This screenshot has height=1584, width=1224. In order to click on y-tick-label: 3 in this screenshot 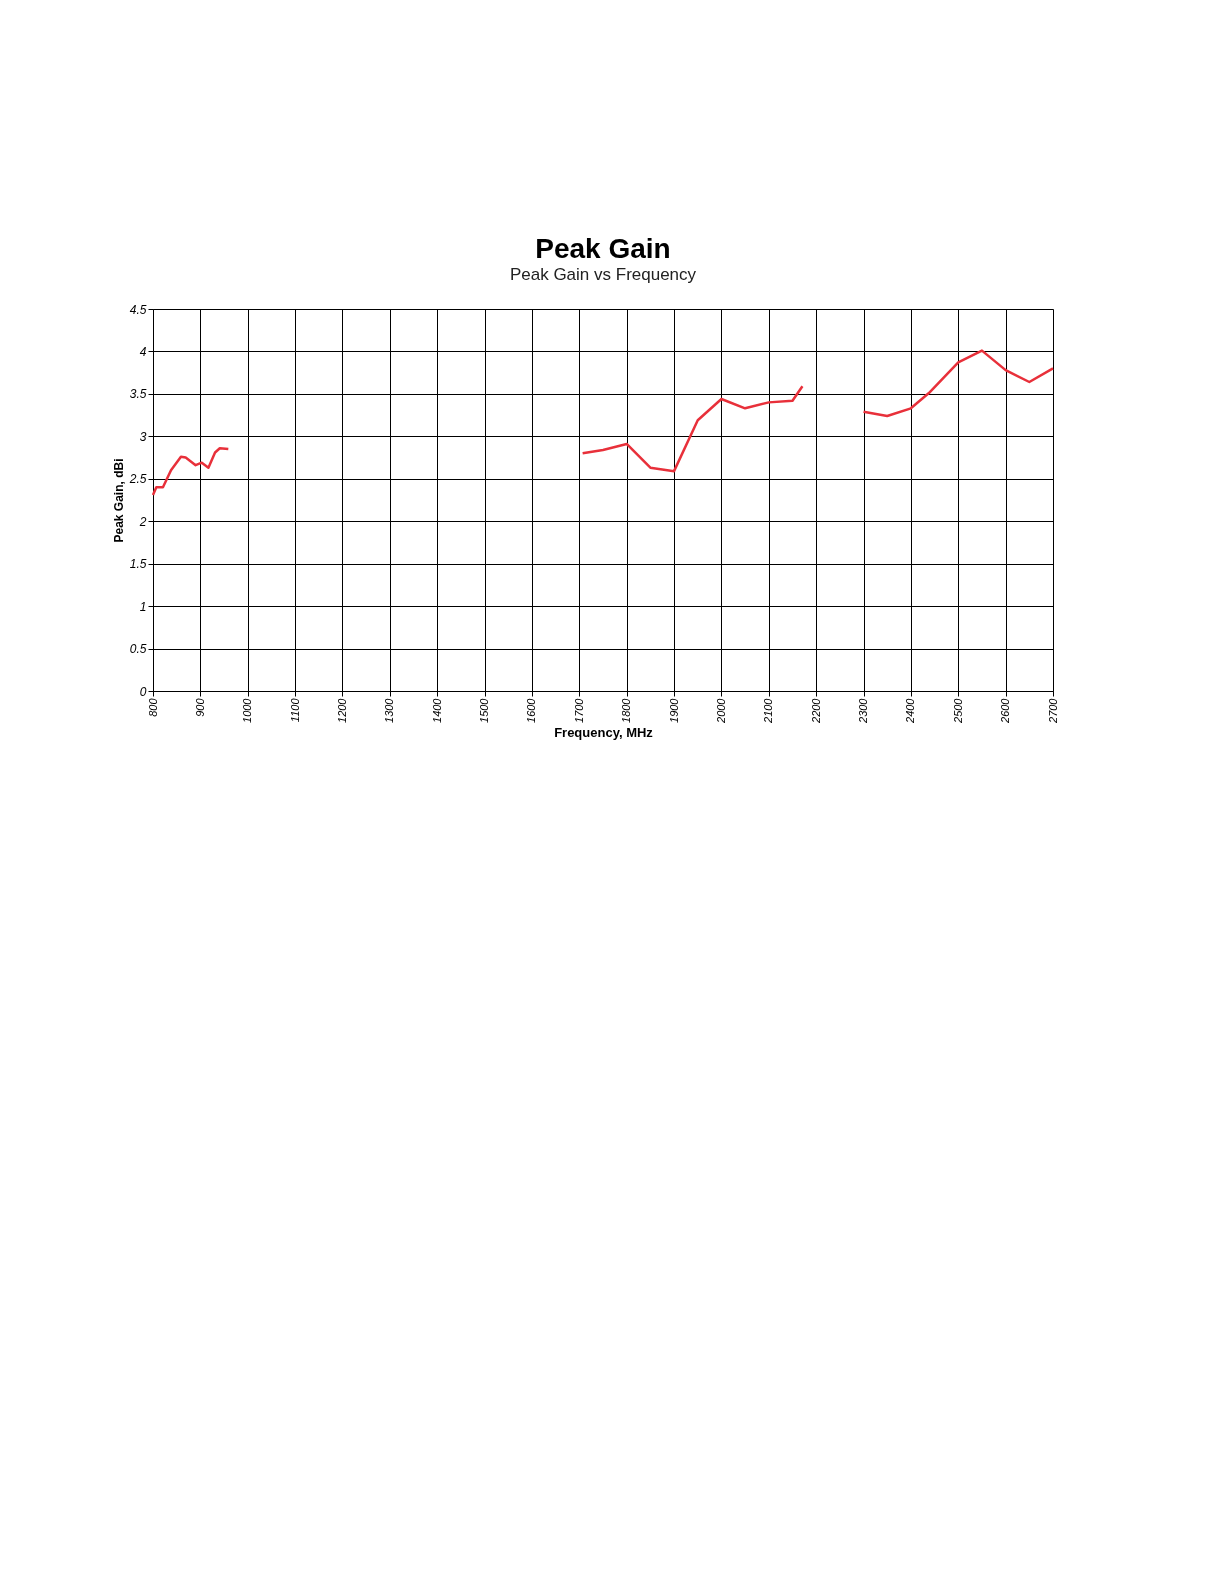, I will do `click(143, 436)`.